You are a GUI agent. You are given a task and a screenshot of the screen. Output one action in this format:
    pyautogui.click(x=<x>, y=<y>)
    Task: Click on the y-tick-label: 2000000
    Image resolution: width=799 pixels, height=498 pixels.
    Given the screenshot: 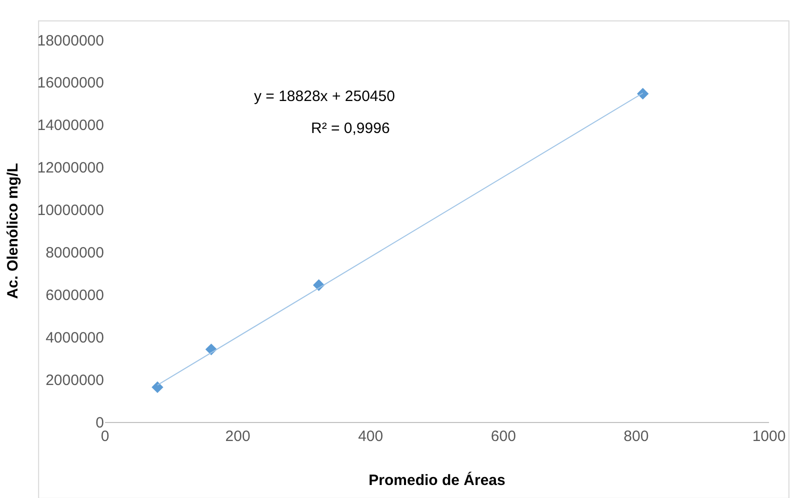 What is the action you would take?
    pyautogui.click(x=75, y=380)
    